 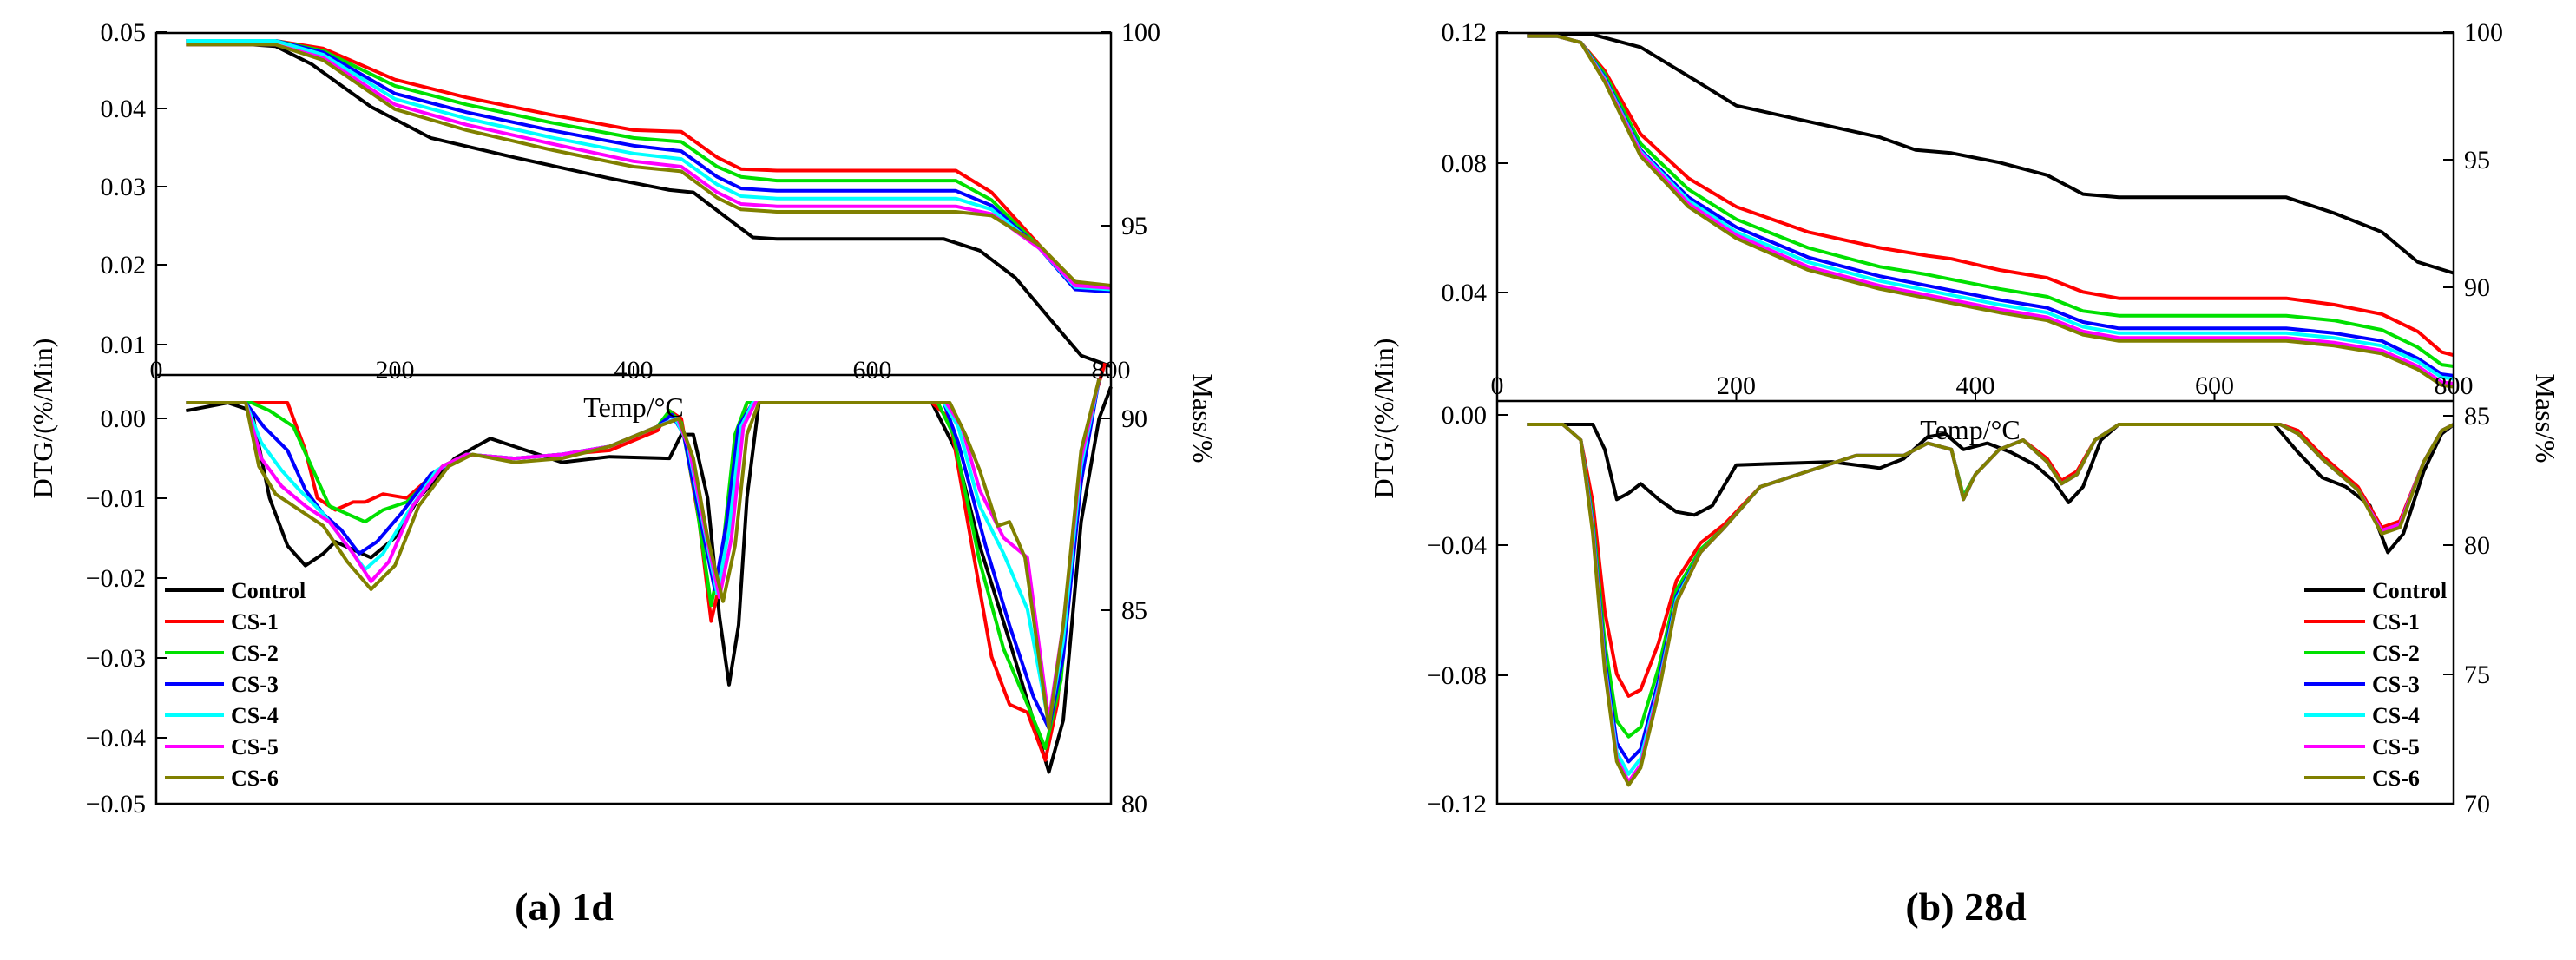 I want to click on left-tick-label: 0.08, so click(x=1465, y=163).